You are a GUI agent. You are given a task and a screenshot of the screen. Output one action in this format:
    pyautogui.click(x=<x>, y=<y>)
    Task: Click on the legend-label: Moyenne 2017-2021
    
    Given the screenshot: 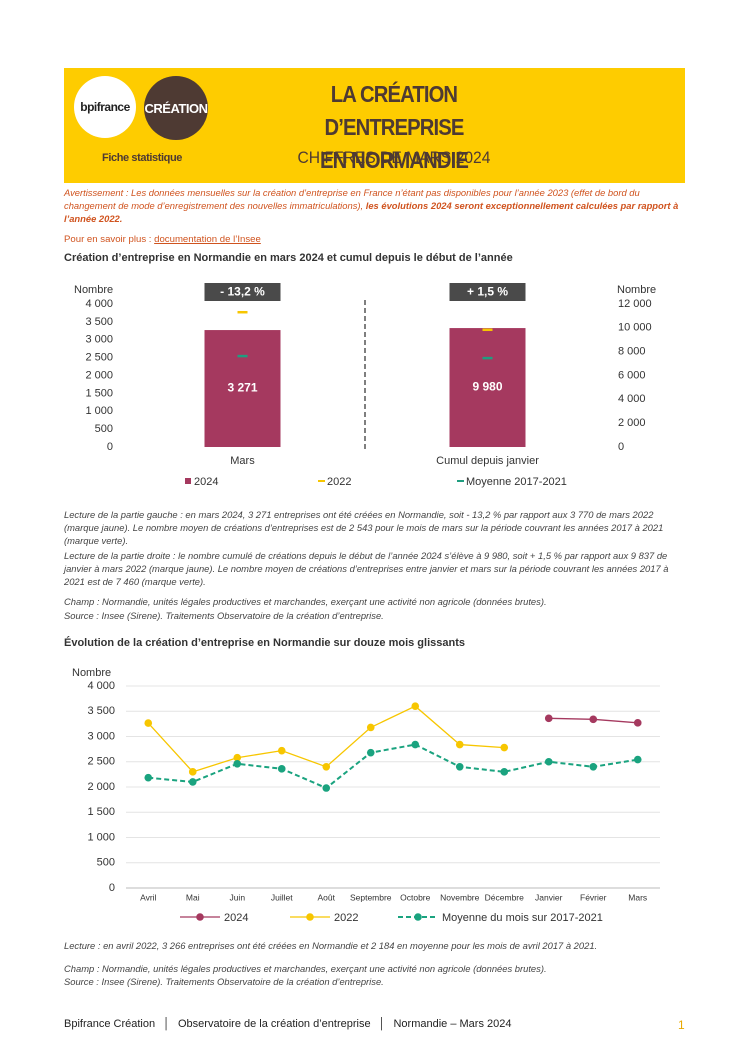 What is the action you would take?
    pyautogui.click(x=516, y=482)
    